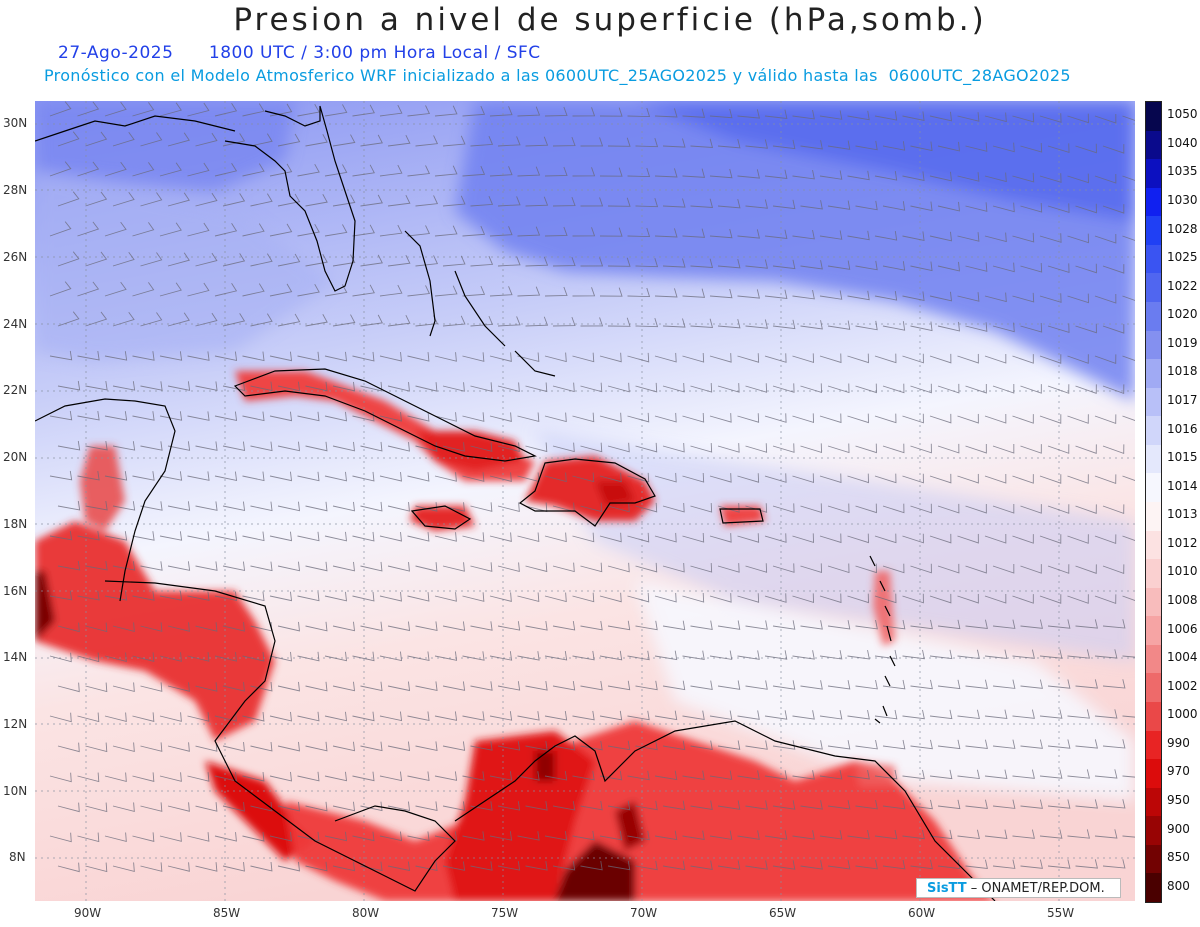 The width and height of the screenshot is (1200, 927). I want to click on colorbar-label: 1050, so click(1182, 114).